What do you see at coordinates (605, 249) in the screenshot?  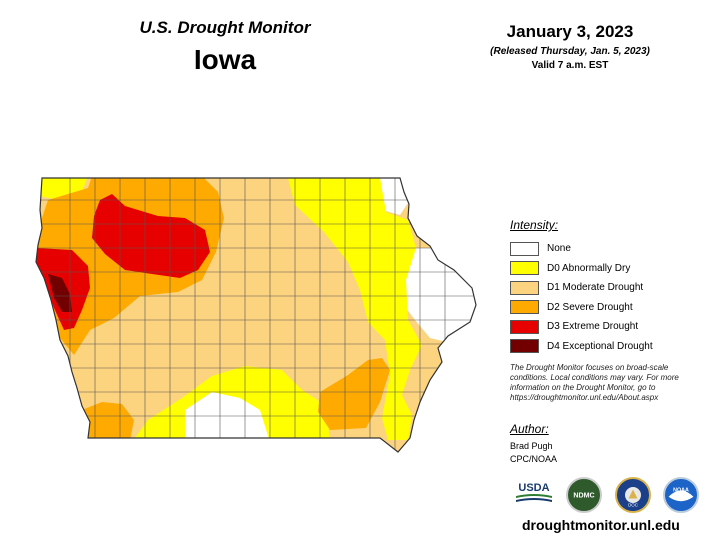 I see `legend-item-none: None` at bounding box center [605, 249].